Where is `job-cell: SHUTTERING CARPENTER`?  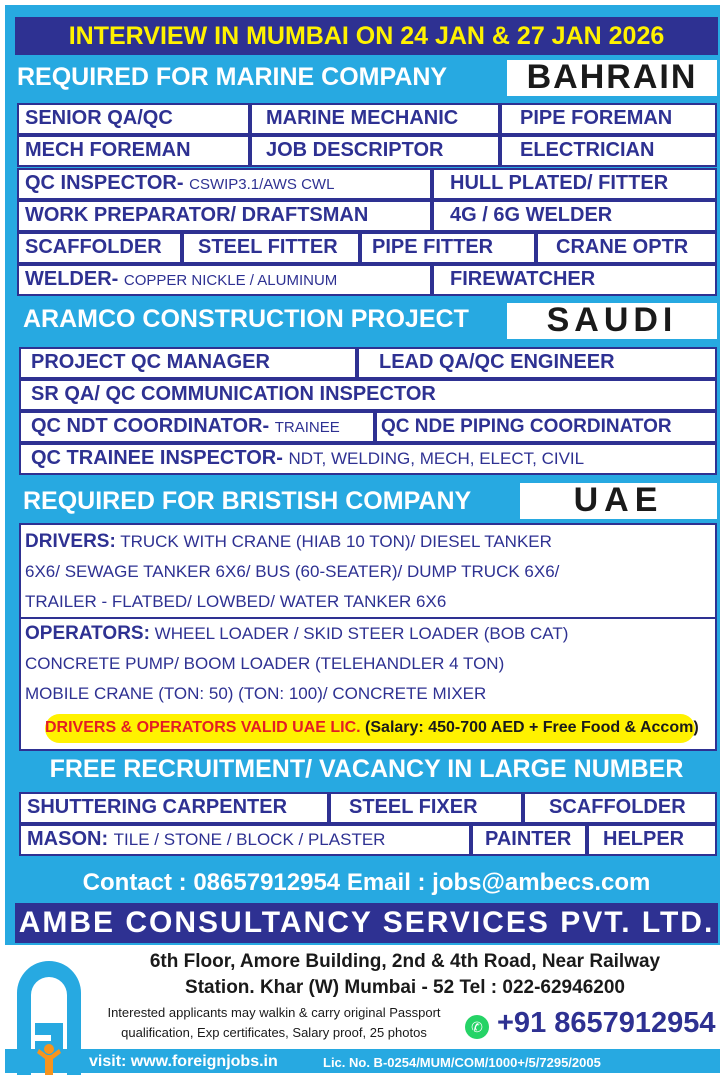 job-cell: SHUTTERING CARPENTER is located at coordinates (174, 808).